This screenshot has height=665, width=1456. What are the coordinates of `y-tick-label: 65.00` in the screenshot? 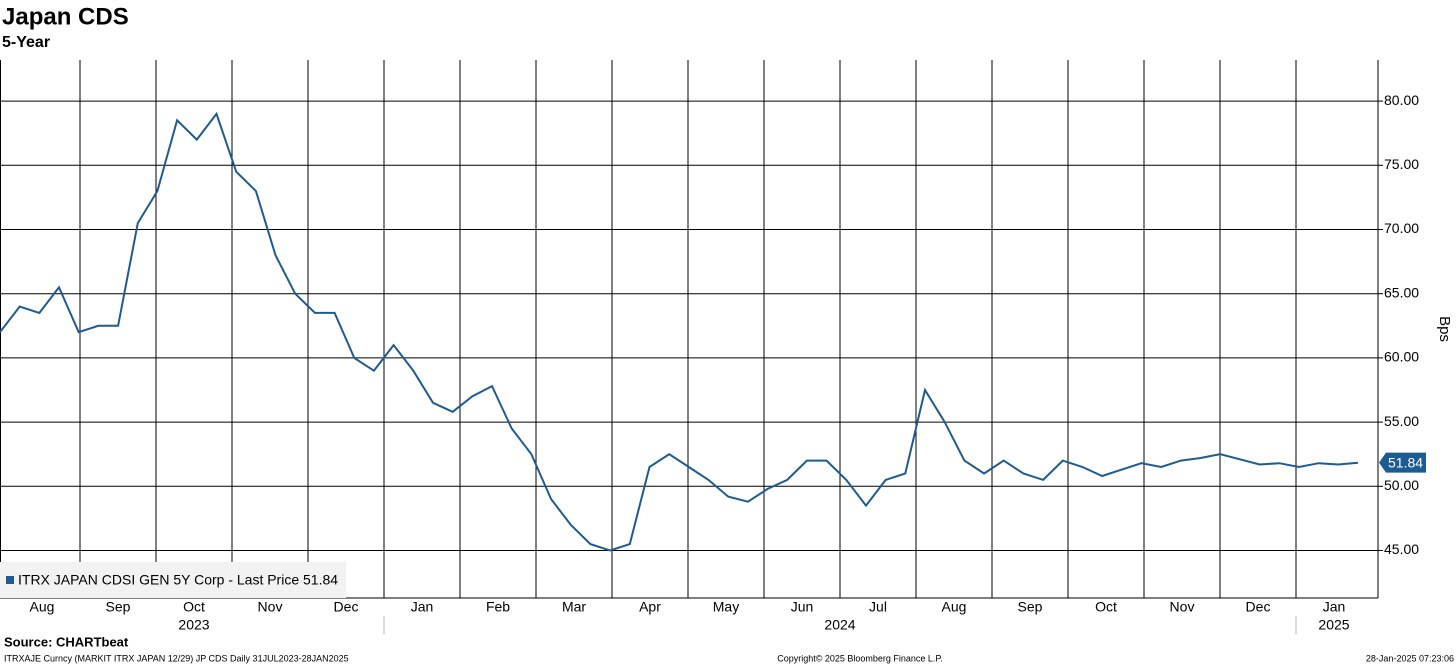 It's located at (1401, 292).